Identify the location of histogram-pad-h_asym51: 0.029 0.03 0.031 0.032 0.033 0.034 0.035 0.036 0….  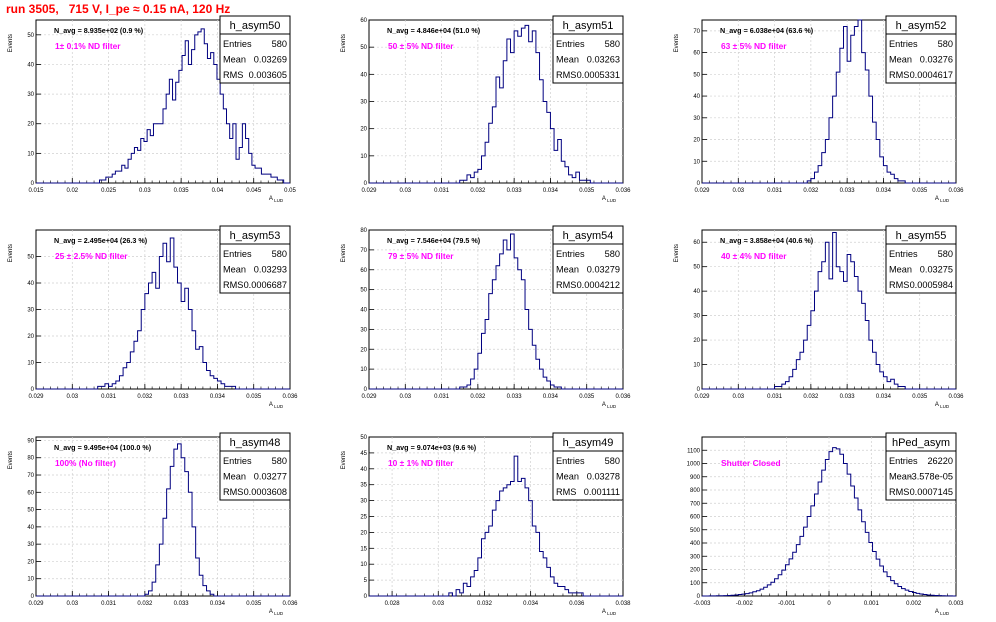
(486, 109).